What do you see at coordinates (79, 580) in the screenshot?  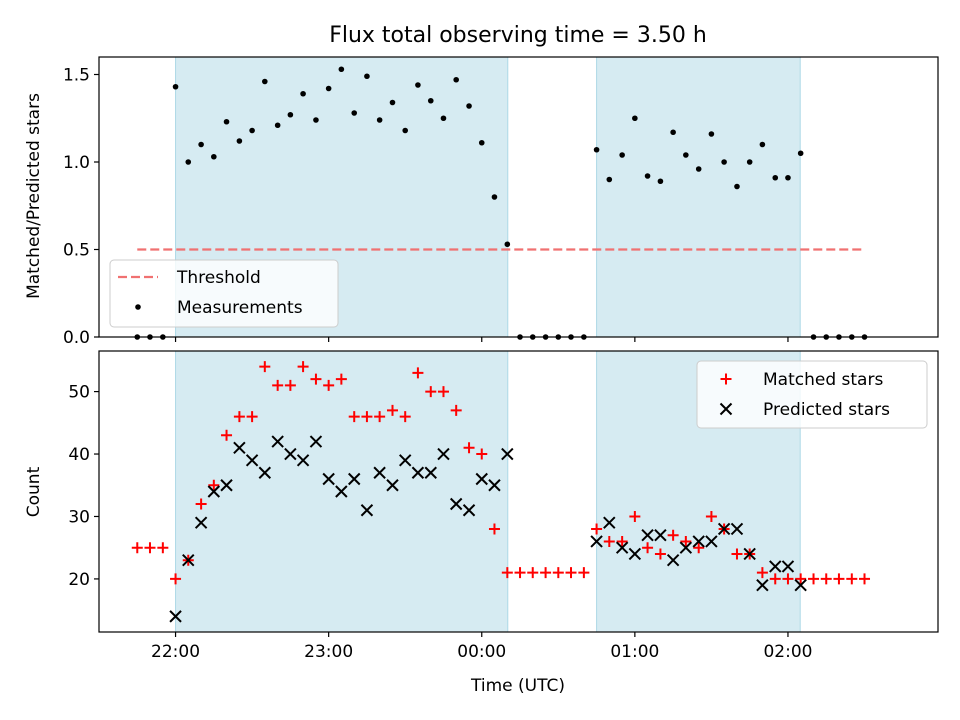 I see `bottom-y-tick-label: 20` at bounding box center [79, 580].